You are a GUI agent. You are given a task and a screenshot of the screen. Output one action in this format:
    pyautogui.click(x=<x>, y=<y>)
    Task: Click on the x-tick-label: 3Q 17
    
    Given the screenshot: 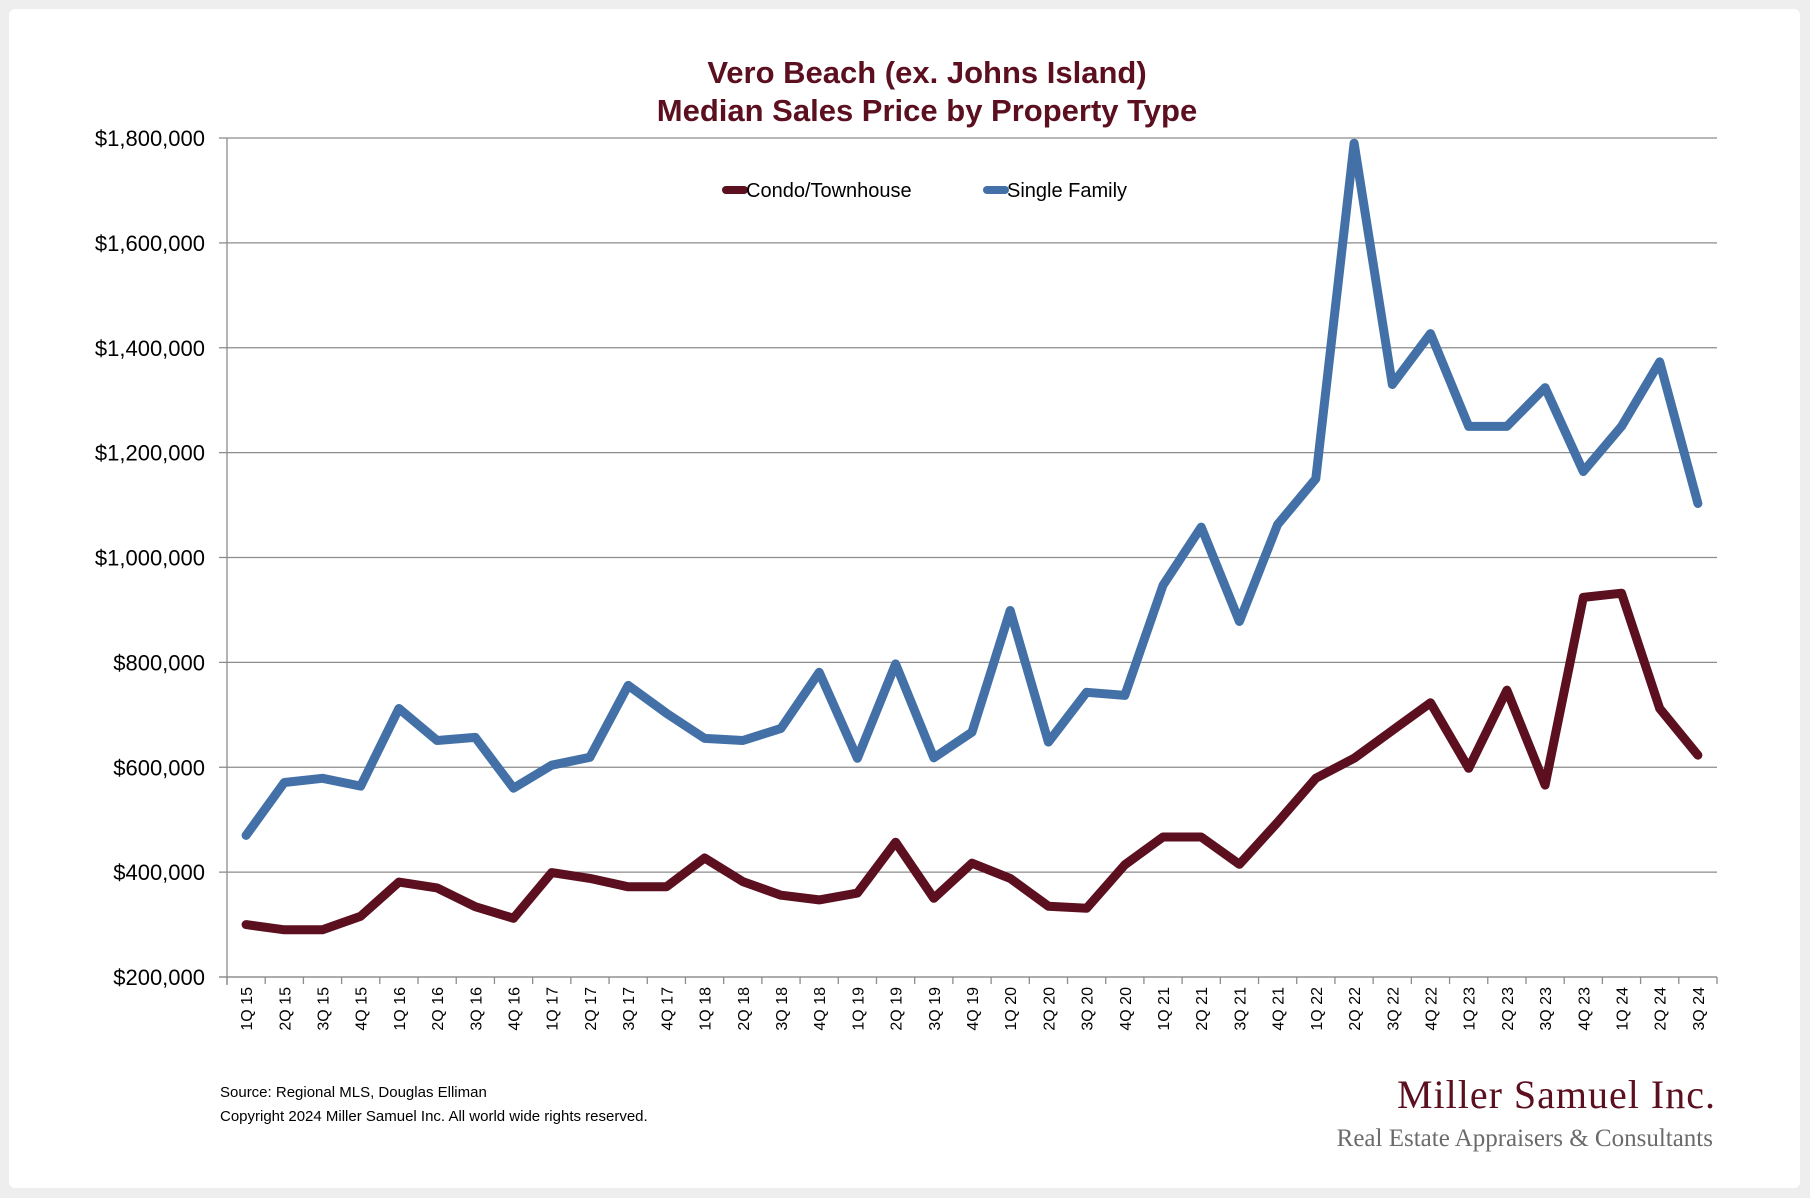 What is the action you would take?
    pyautogui.click(x=629, y=1009)
    